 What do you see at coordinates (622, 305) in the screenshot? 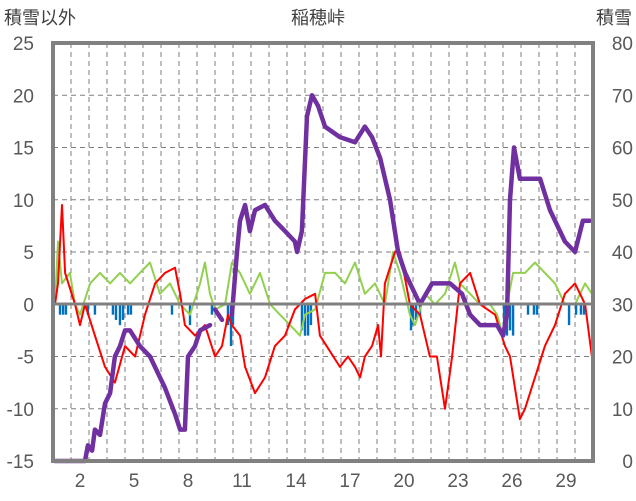
I see `right-tick-label: 30` at bounding box center [622, 305].